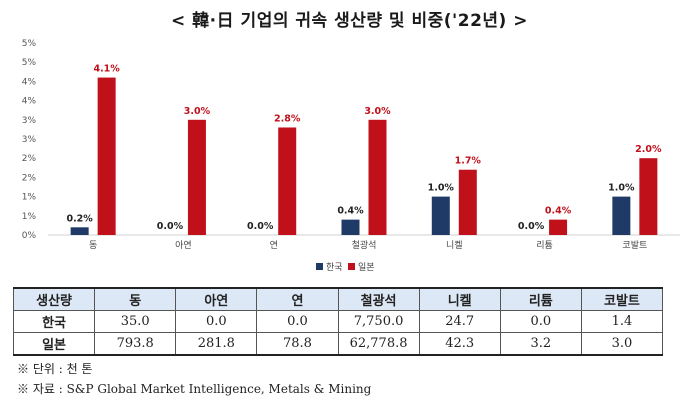 The image size is (699, 400). I want to click on table-cell: 7,750.0, so click(378, 321).